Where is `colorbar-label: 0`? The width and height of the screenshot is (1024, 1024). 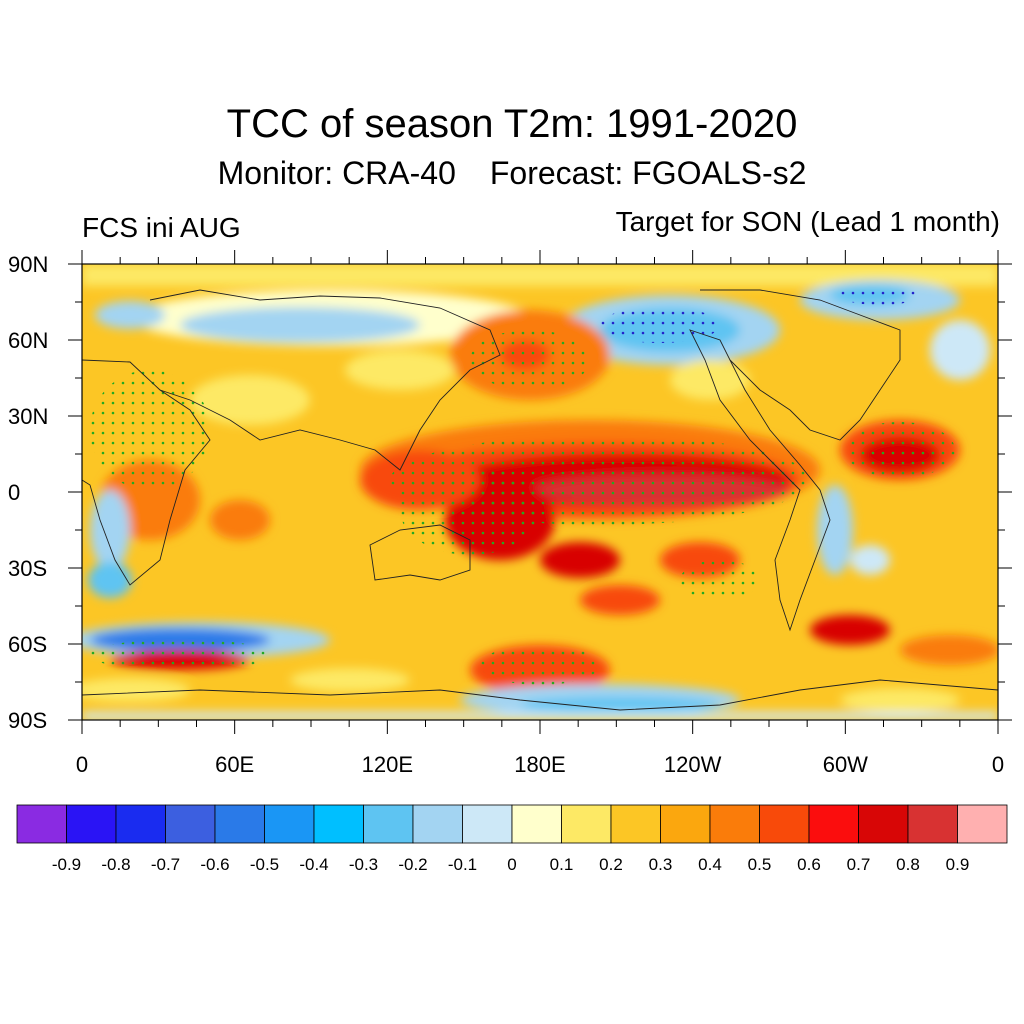
colorbar-label: 0 is located at coordinates (511, 864).